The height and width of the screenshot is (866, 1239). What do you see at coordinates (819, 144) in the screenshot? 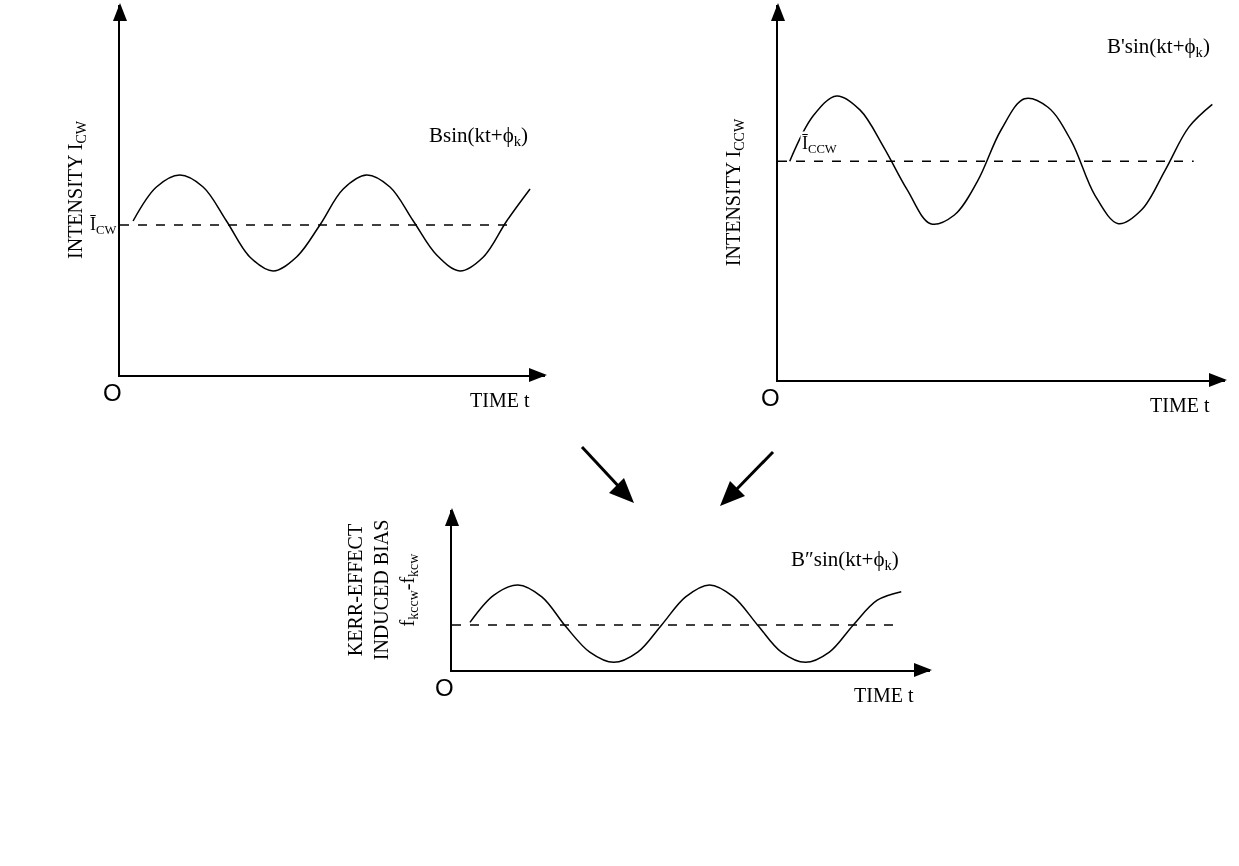
I see `ref-line-label: Ī$_{CCW}$` at bounding box center [819, 144].